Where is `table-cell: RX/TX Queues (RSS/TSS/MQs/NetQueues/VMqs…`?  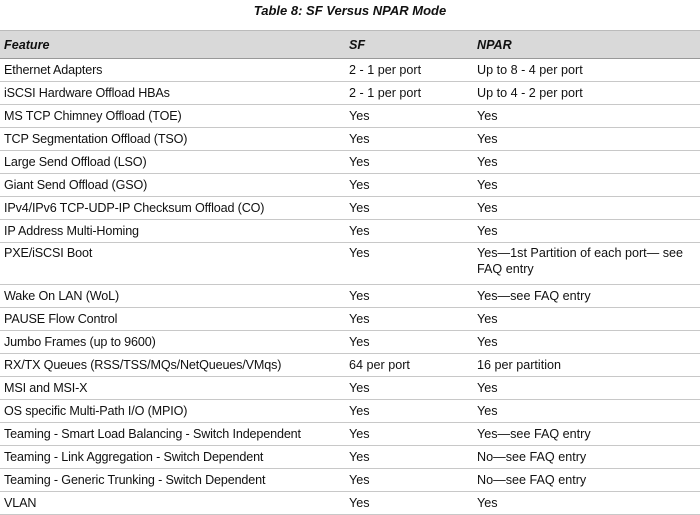 table-cell: RX/TX Queues (RSS/TSS/MQs/NetQueues/VMqs… is located at coordinates (172, 365).